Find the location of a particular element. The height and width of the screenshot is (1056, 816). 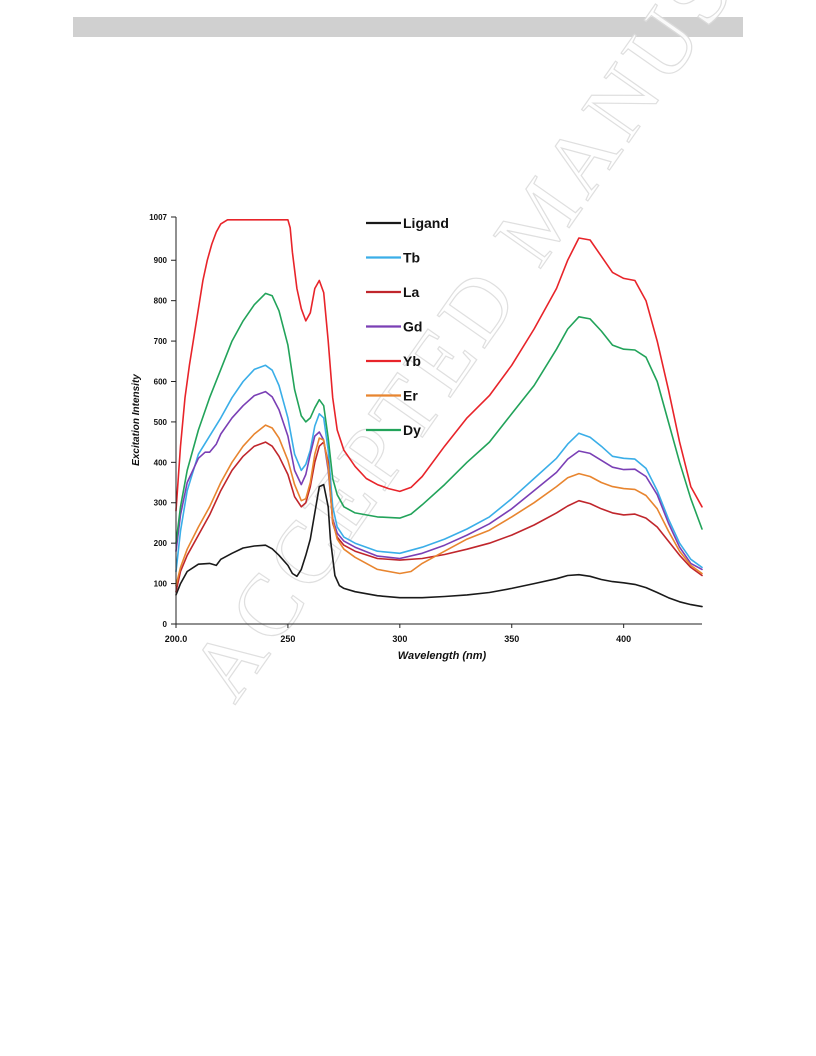

y-tick-label: 300 is located at coordinates (161, 503).